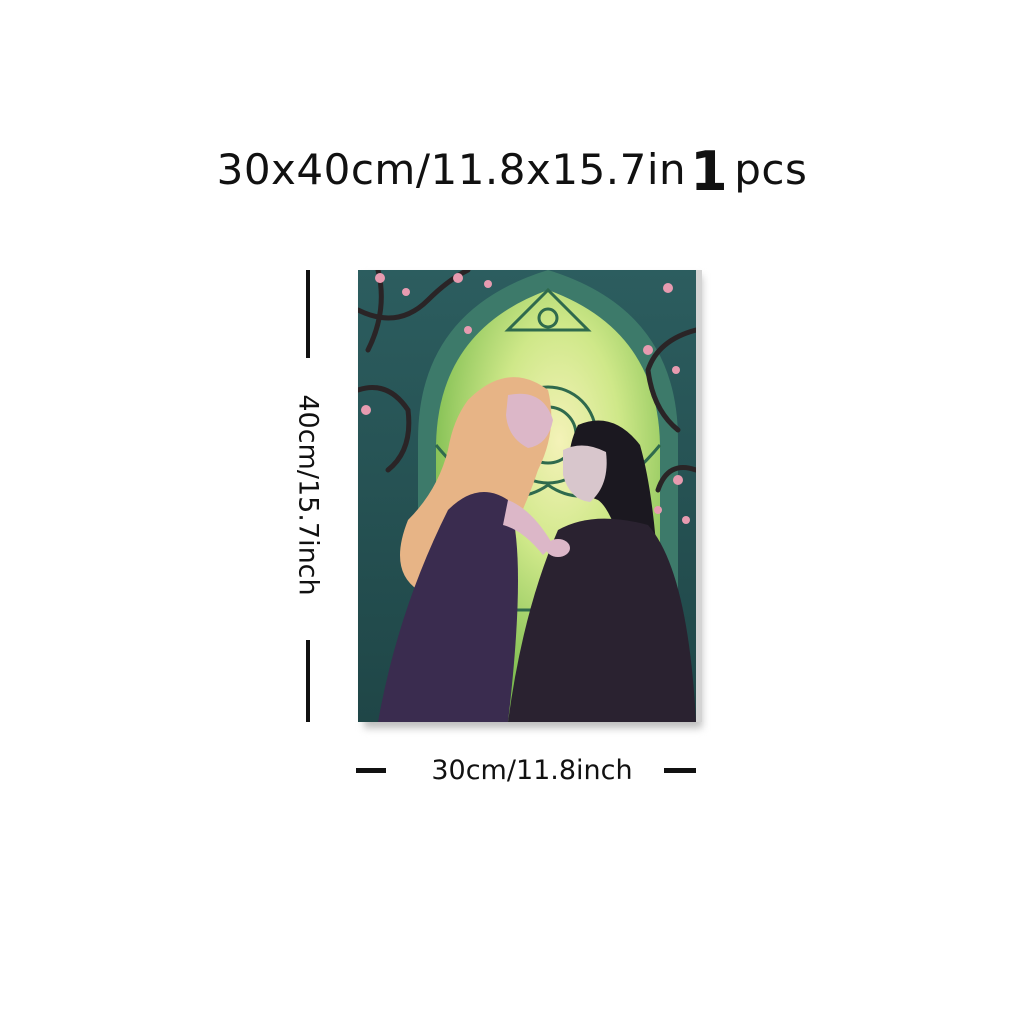 Image resolution: width=1024 pixels, height=1024 pixels. Describe the element at coordinates (529, 420) in the screenshot. I see `figure-blonde-face` at that location.